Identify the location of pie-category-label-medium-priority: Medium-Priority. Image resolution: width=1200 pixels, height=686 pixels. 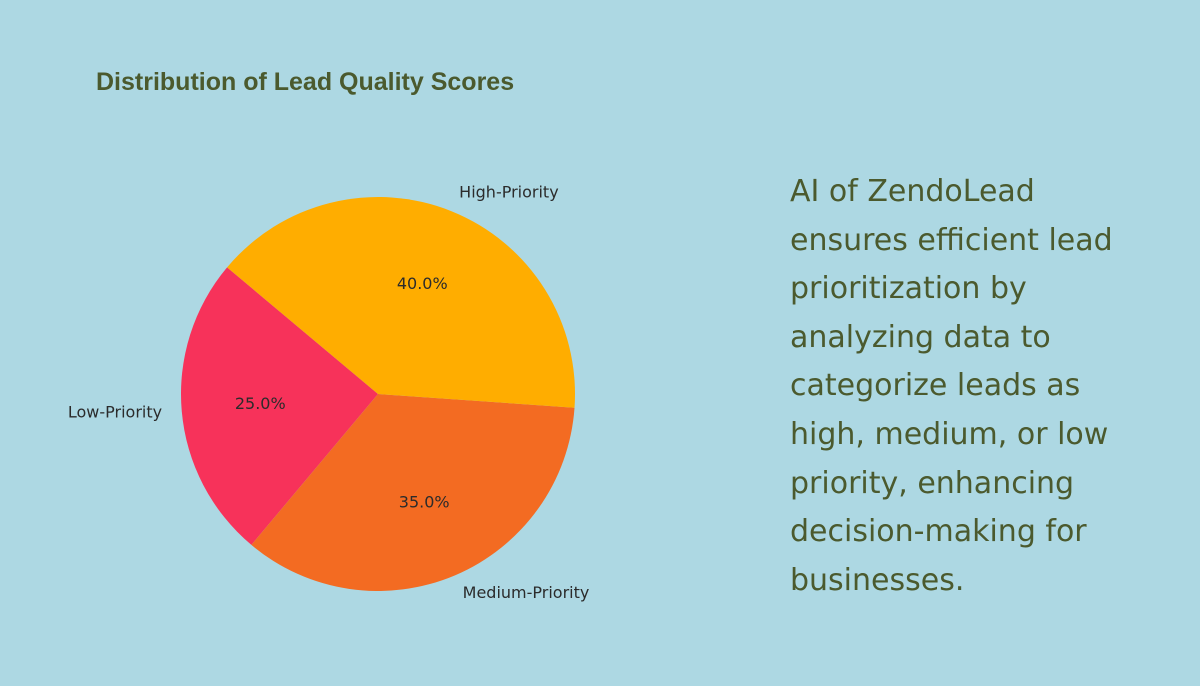
(526, 592).